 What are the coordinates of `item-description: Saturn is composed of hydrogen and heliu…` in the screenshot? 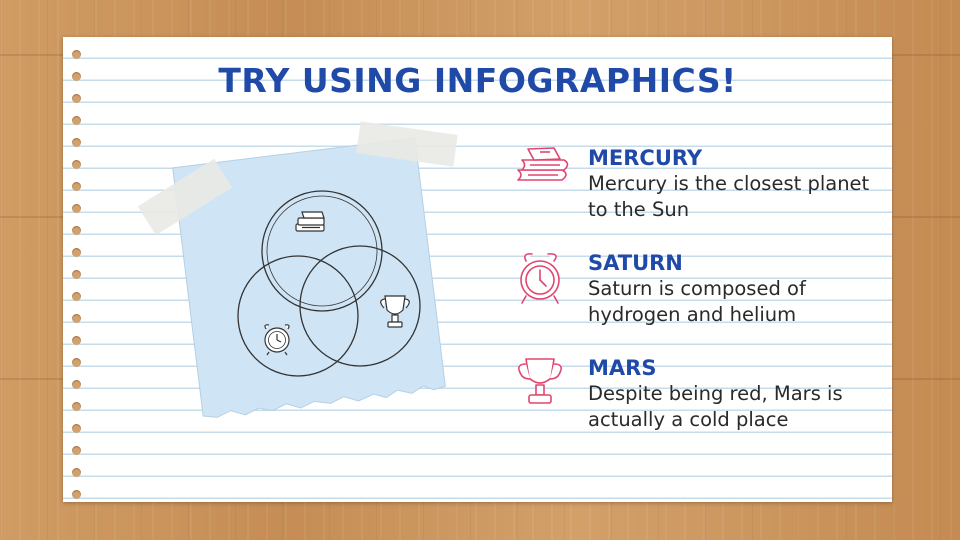 It's located at (697, 301).